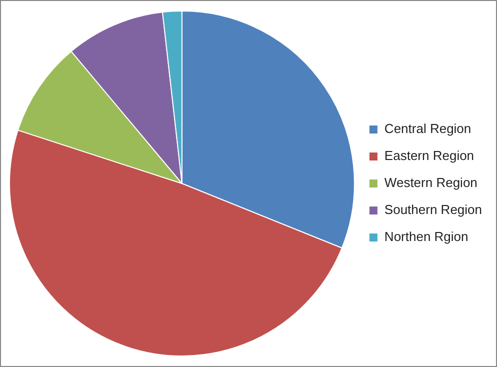  Describe the element at coordinates (429, 156) in the screenshot. I see `legend-label: Eastern Region` at that location.